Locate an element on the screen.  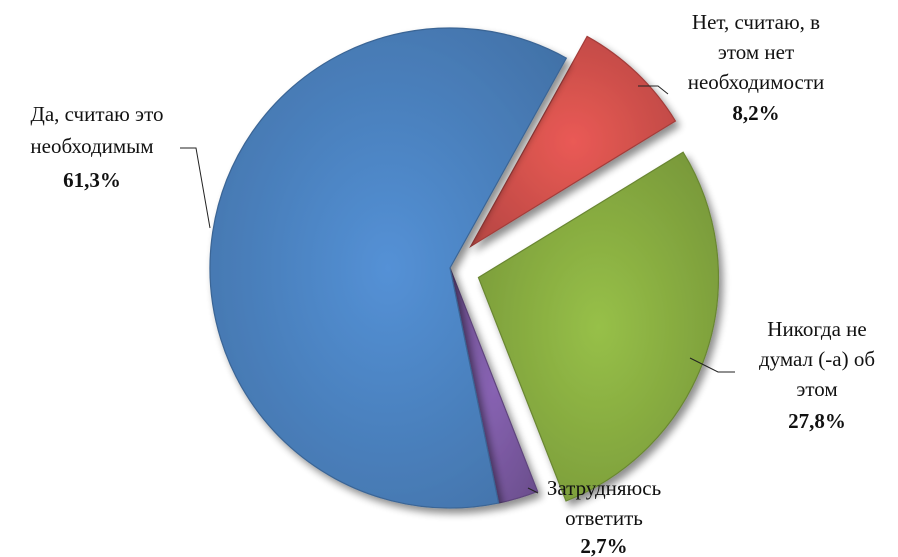
leader-line-difficult is located at coordinates (533, 490).